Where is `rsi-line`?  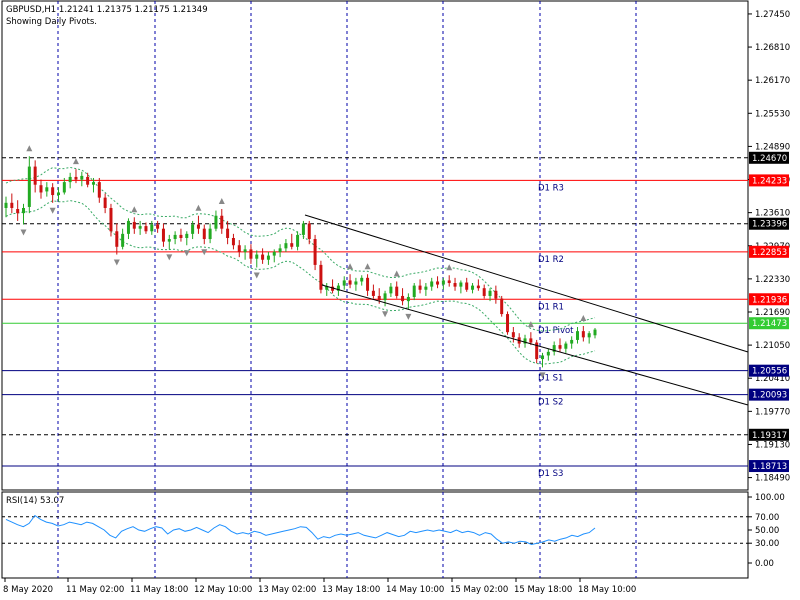
rsi-line is located at coordinates (300, 530).